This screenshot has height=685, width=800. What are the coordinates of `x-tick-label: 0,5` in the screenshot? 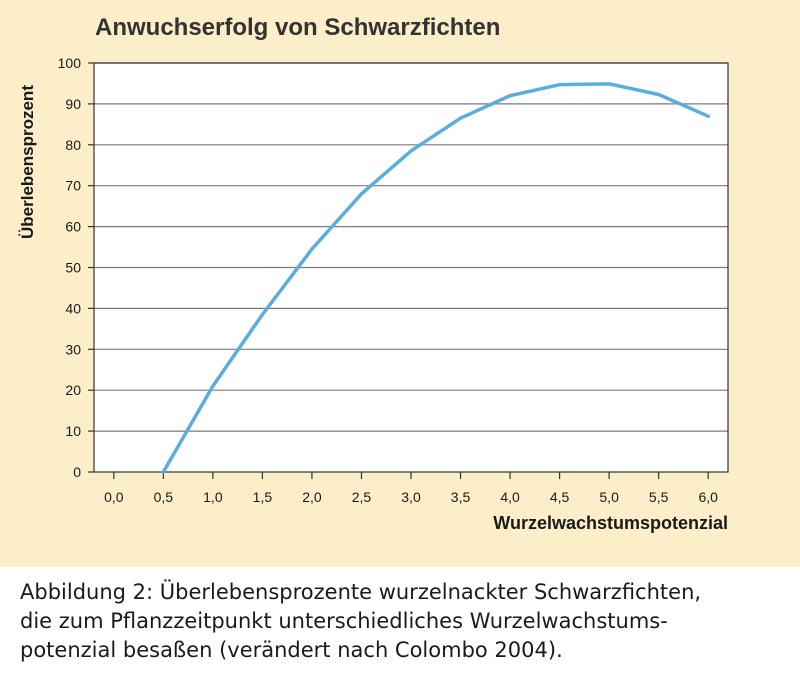 It's located at (164, 497).